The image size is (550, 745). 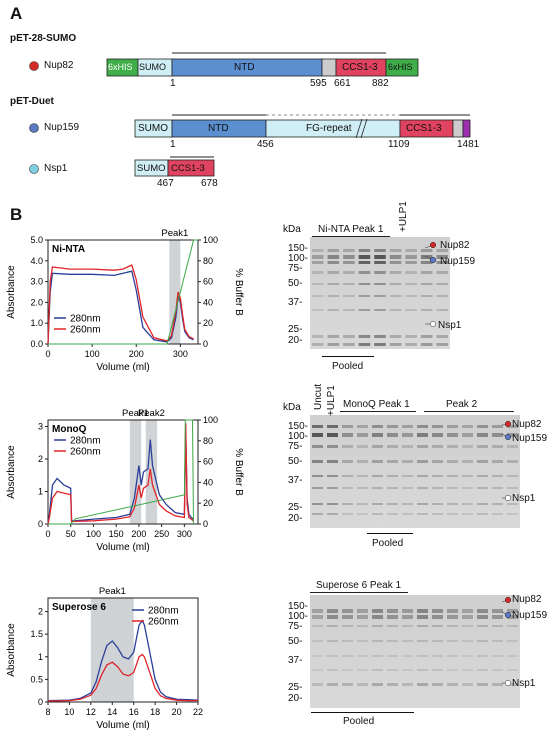 I want to click on gel3-image, so click(x=415, y=651).